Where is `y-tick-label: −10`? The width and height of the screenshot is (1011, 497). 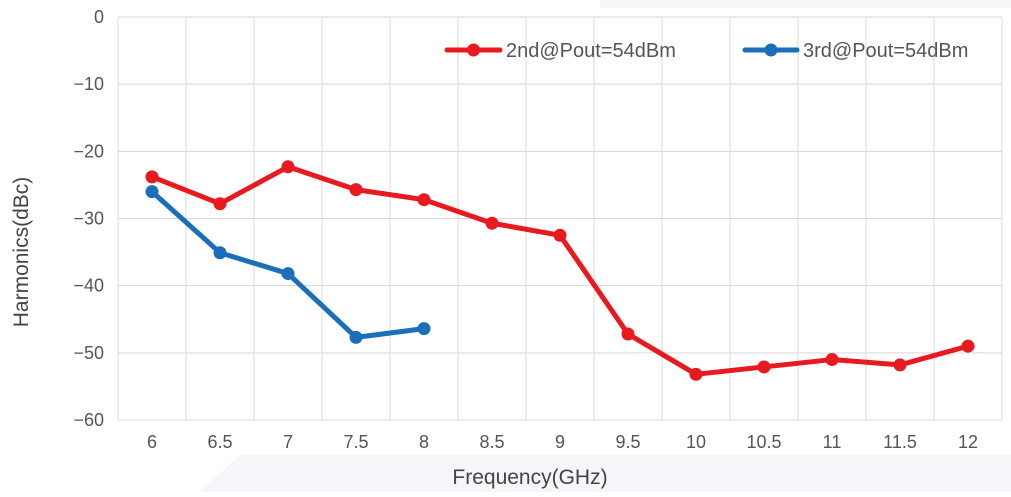
y-tick-label: −10 is located at coordinates (88, 84).